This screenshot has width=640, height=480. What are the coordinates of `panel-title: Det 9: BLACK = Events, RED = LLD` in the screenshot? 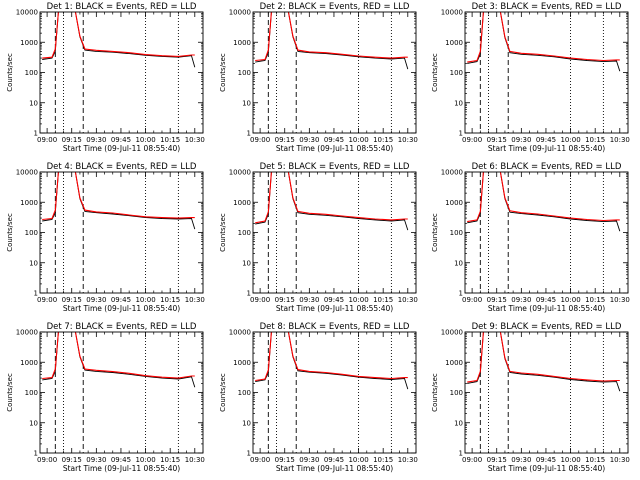 It's located at (547, 327).